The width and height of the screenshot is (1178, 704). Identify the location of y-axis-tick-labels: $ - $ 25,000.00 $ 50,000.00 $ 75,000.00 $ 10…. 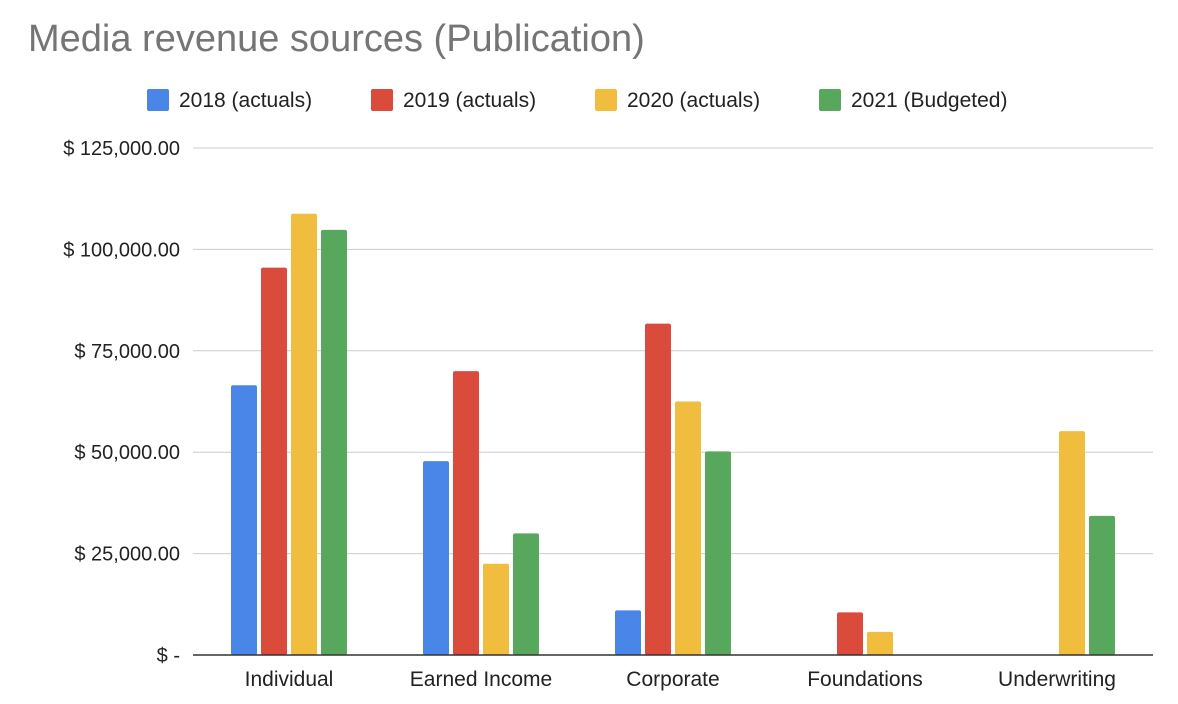
(121, 402).